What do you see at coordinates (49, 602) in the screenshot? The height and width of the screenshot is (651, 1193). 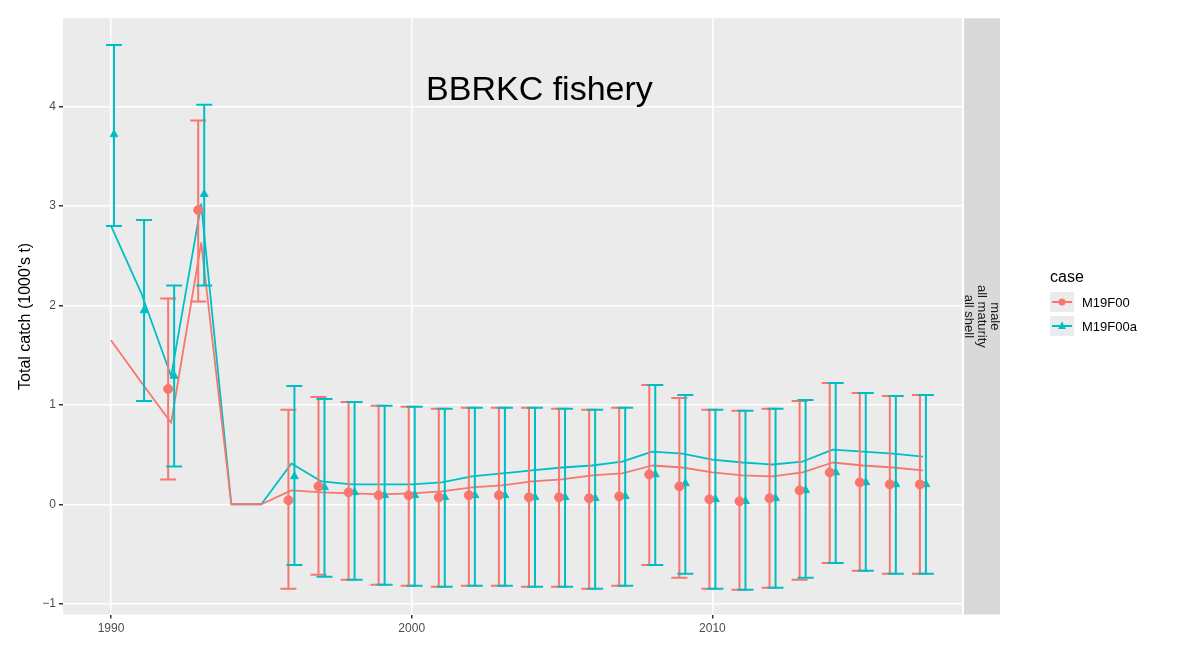 I see `y-tick-label: −1` at bounding box center [49, 602].